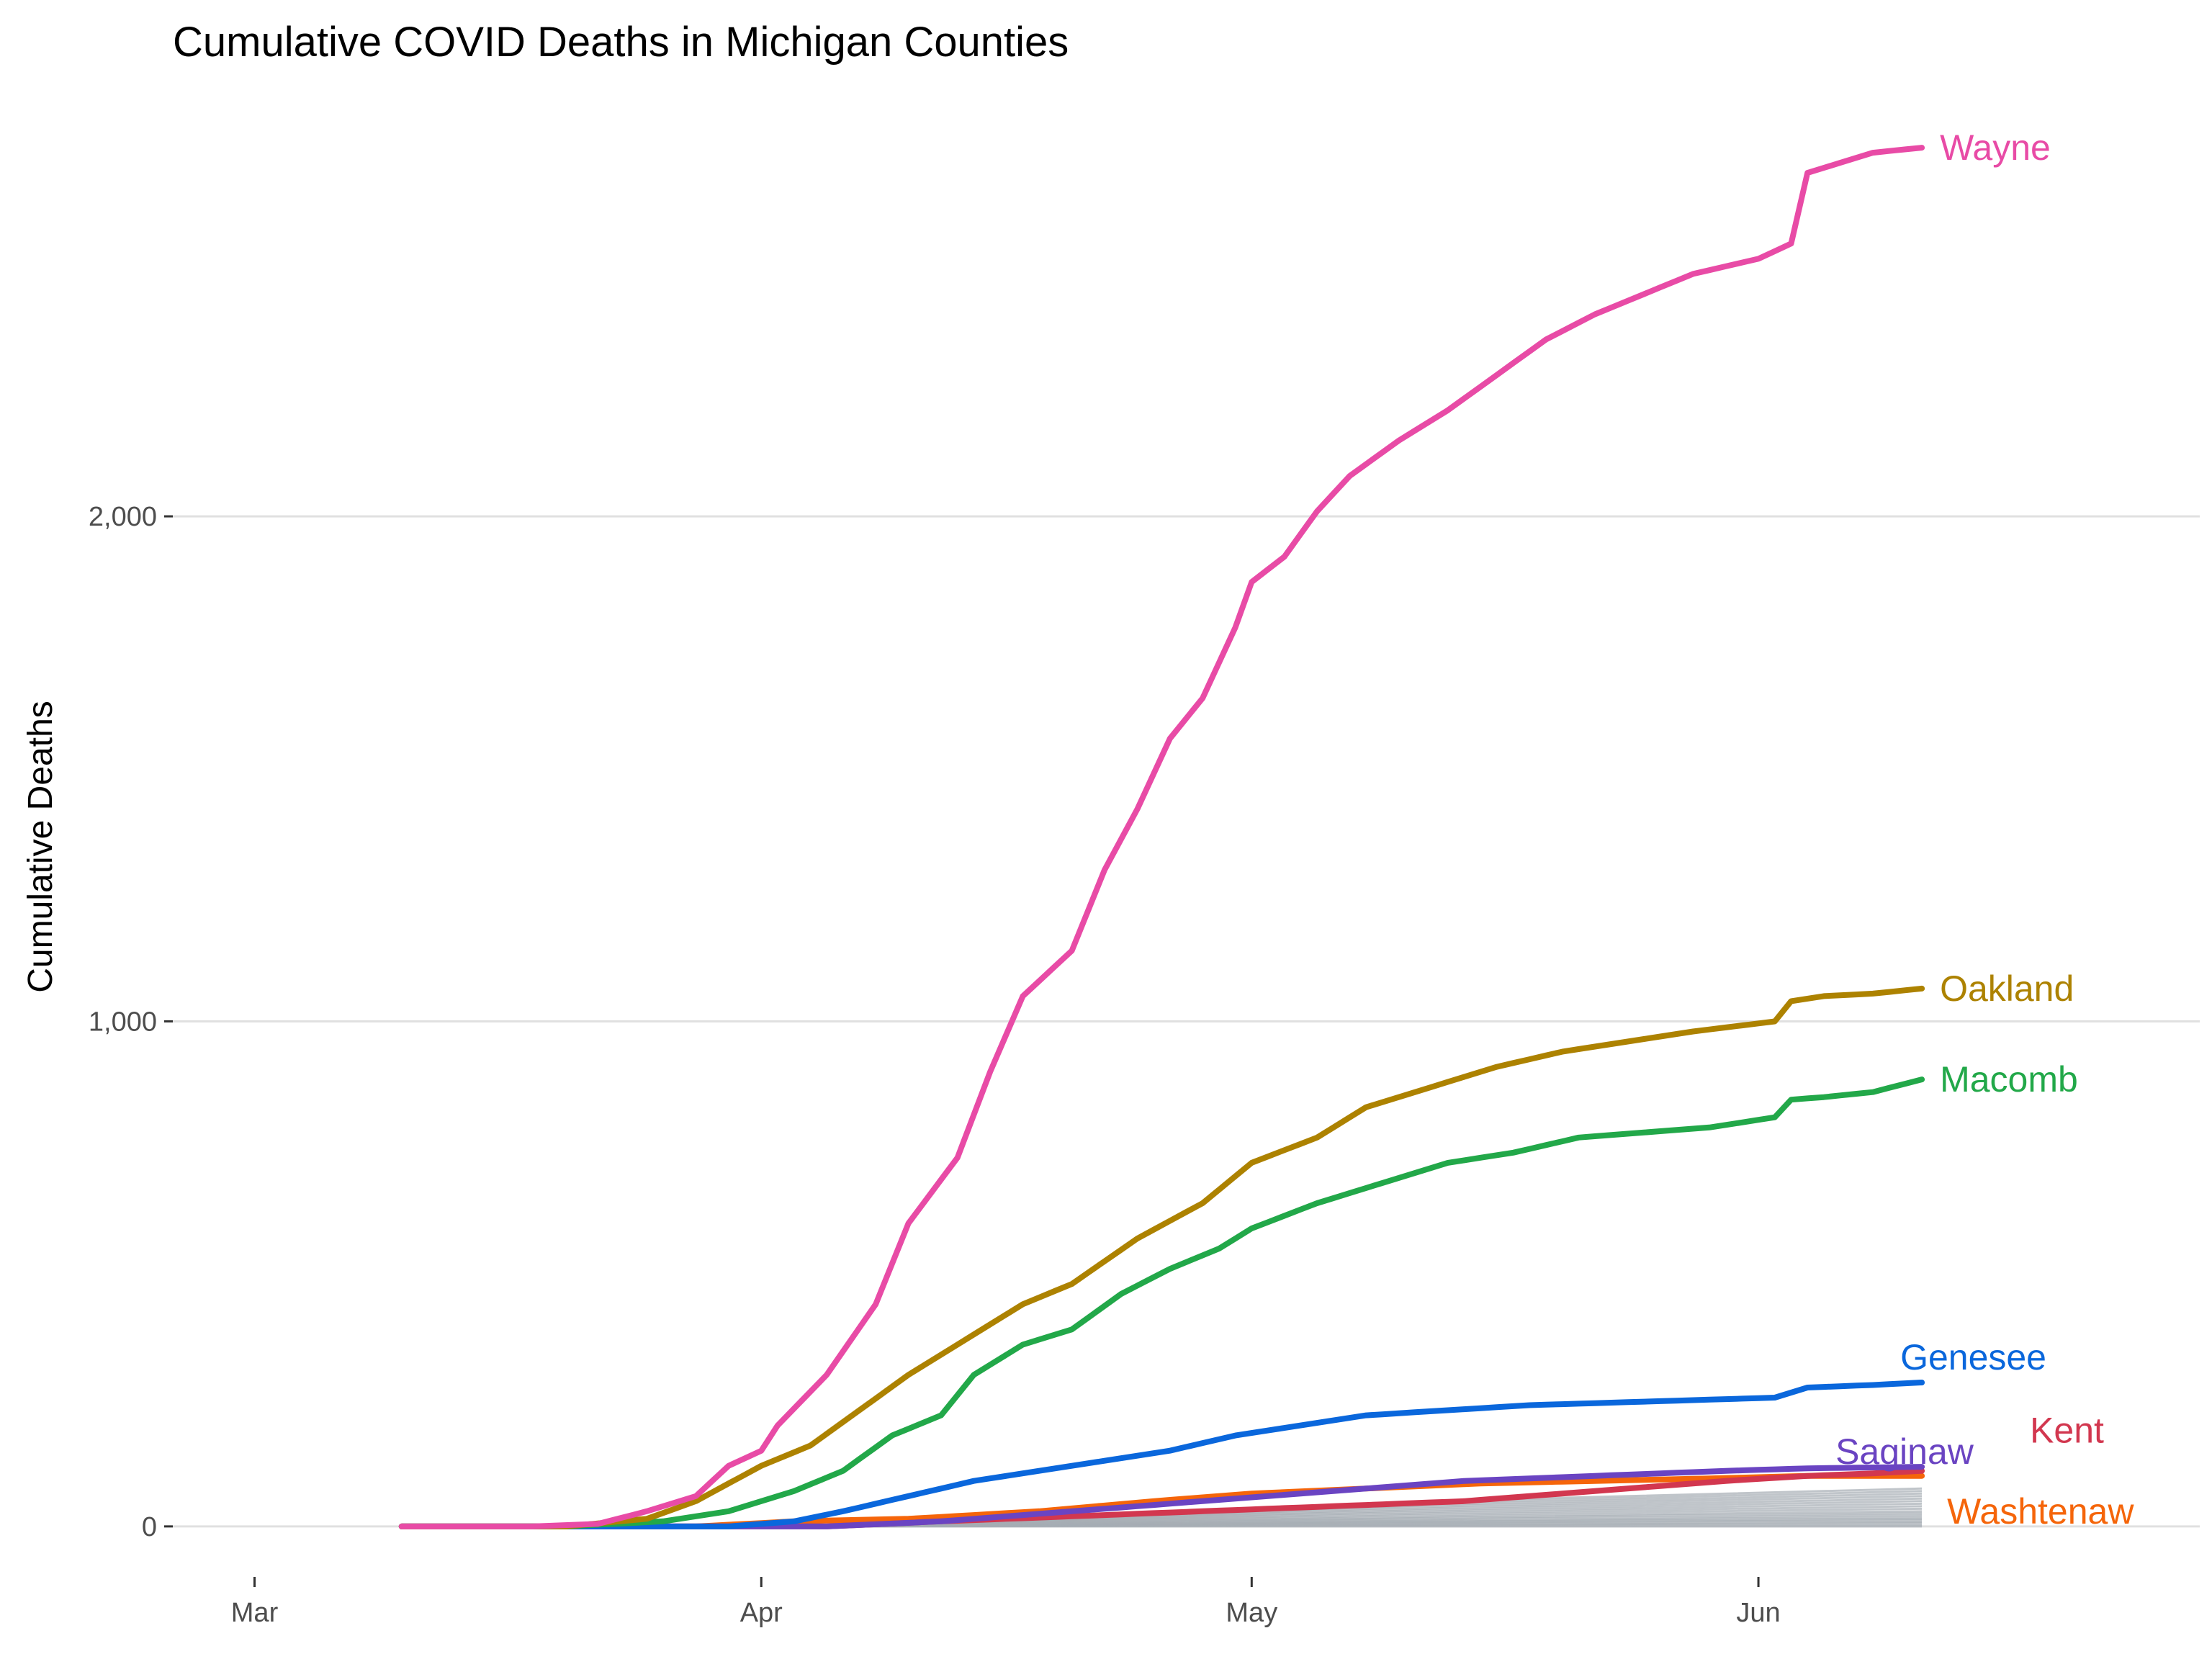  Describe the element at coordinates (2007, 989) in the screenshot. I see `series-label-oakland: Oakland` at that location.